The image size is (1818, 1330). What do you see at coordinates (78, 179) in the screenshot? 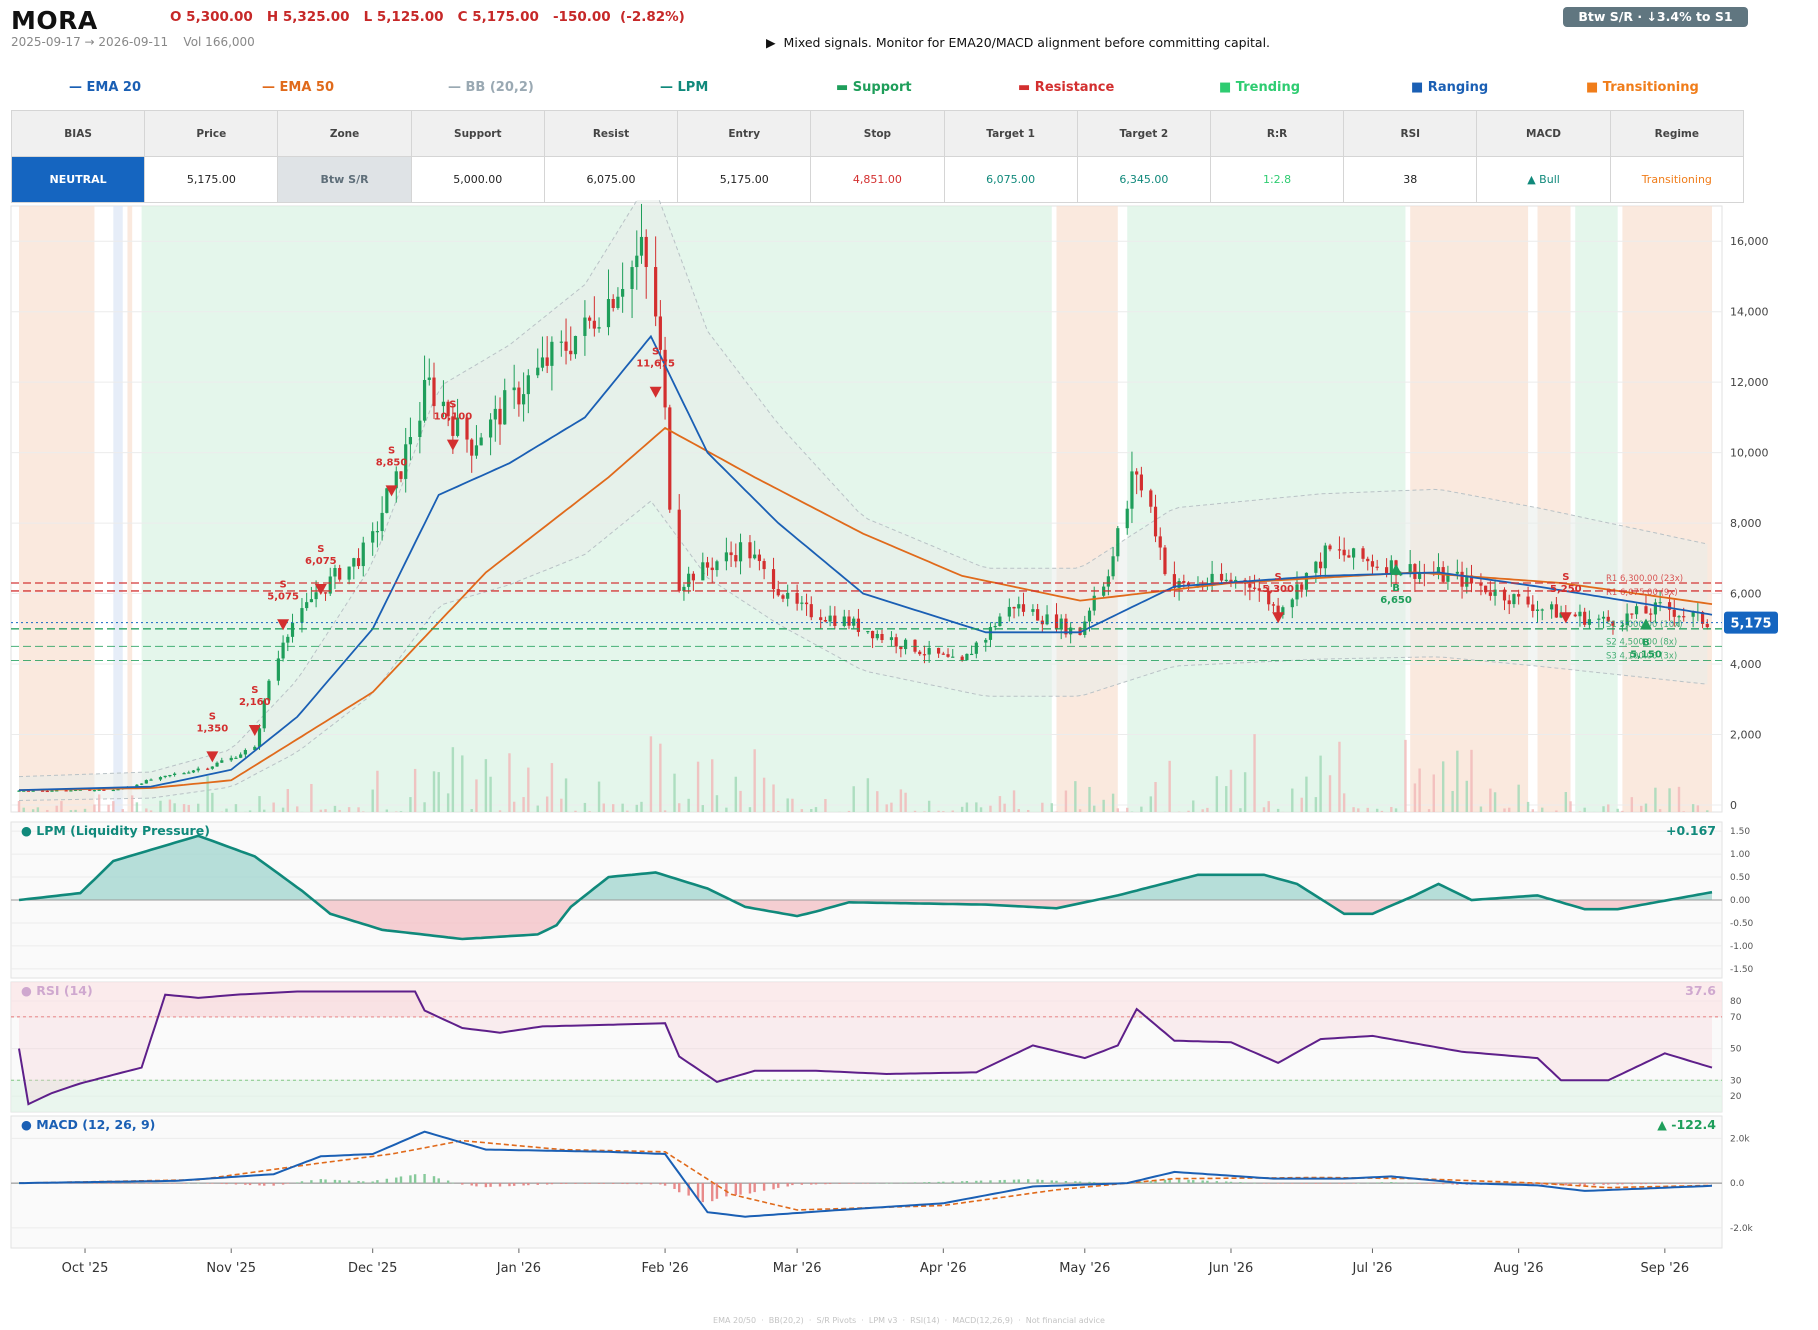
I see `bias-value: NEUTRAL` at bounding box center [78, 179].